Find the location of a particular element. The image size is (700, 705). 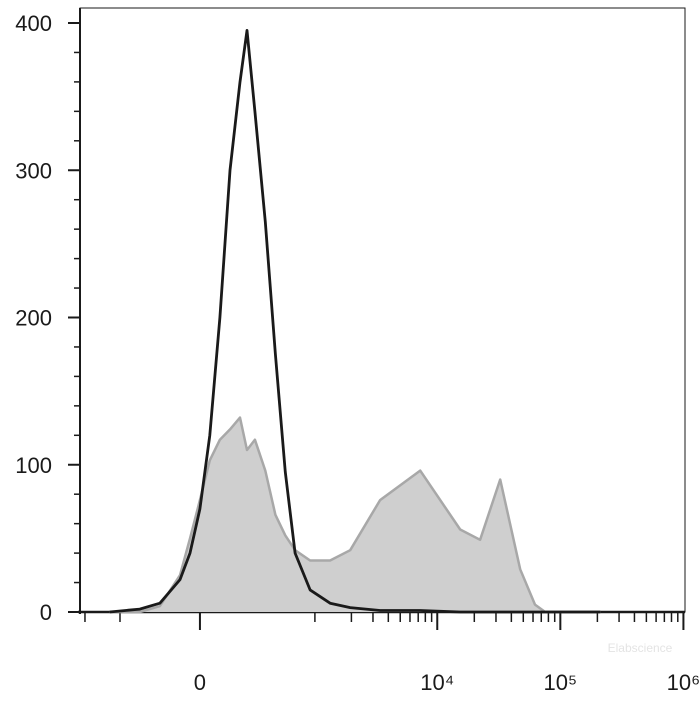

x-tick-label: 10⁴ is located at coordinates (437, 682).